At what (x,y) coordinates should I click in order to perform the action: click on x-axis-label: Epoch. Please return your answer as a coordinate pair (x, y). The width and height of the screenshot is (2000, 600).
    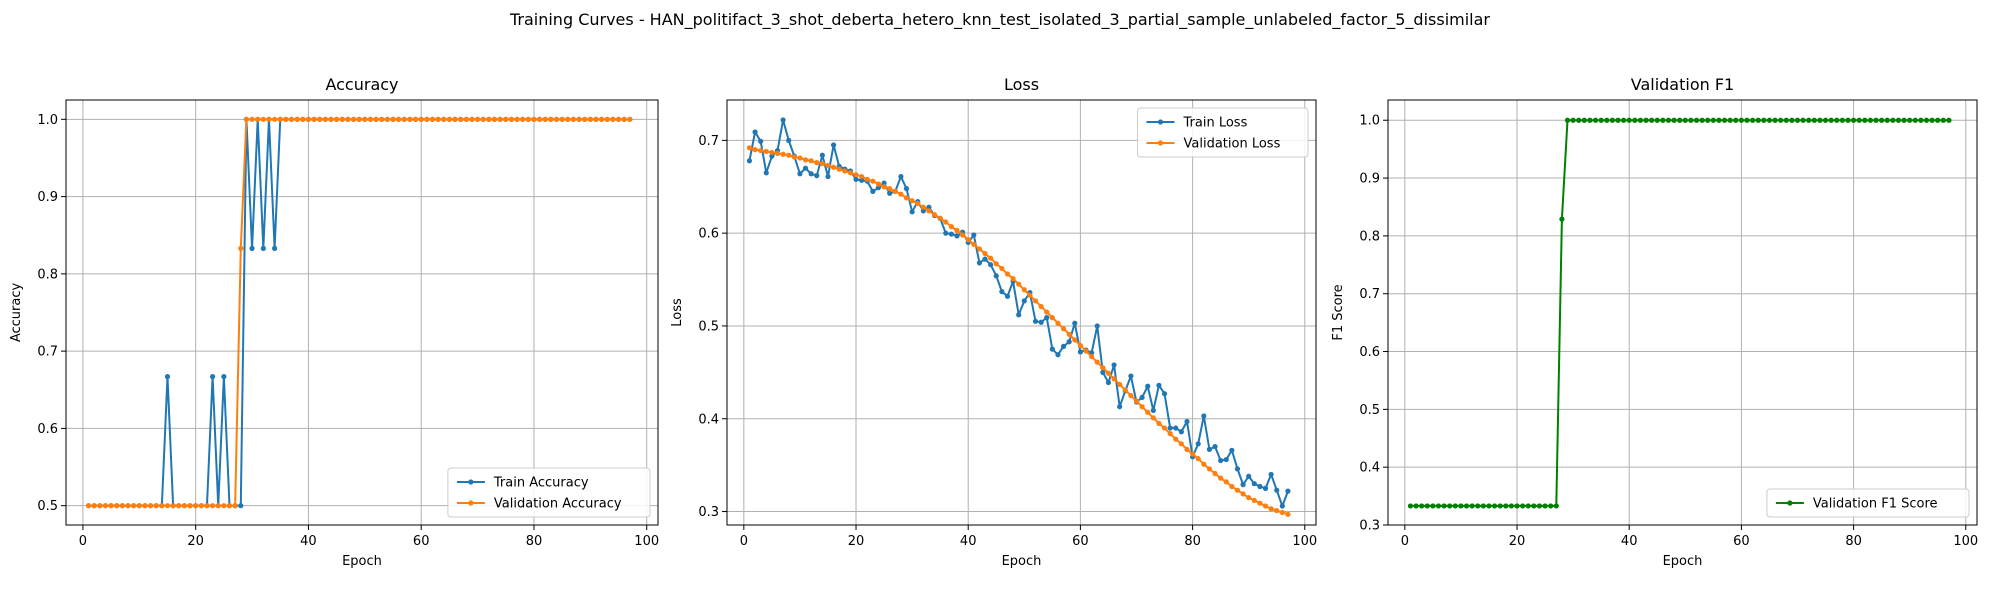
    Looking at the image, I should click on (1683, 561).